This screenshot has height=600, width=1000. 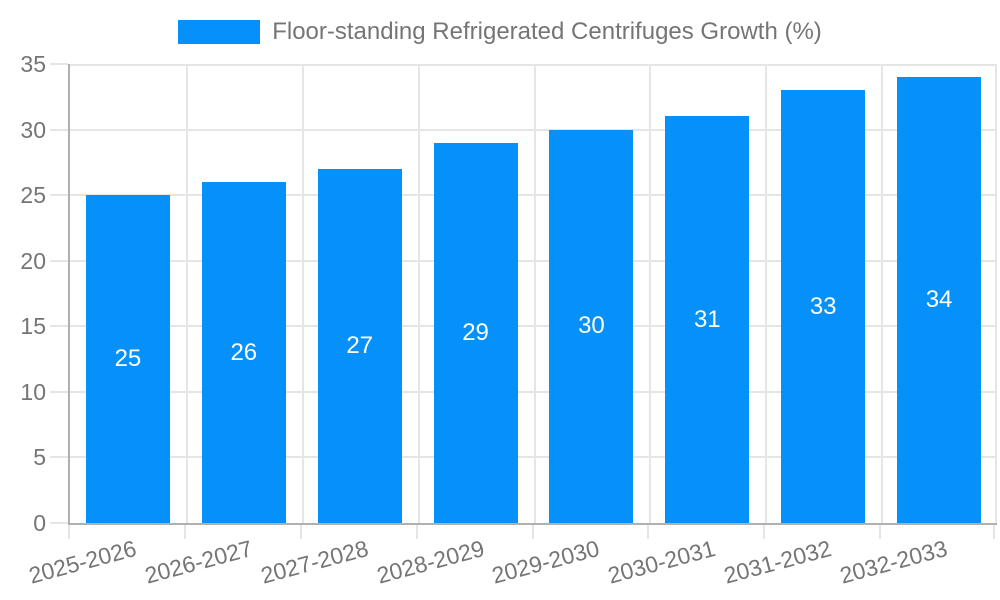 What do you see at coordinates (33, 260) in the screenshot?
I see `y-axis-tick-label: 20` at bounding box center [33, 260].